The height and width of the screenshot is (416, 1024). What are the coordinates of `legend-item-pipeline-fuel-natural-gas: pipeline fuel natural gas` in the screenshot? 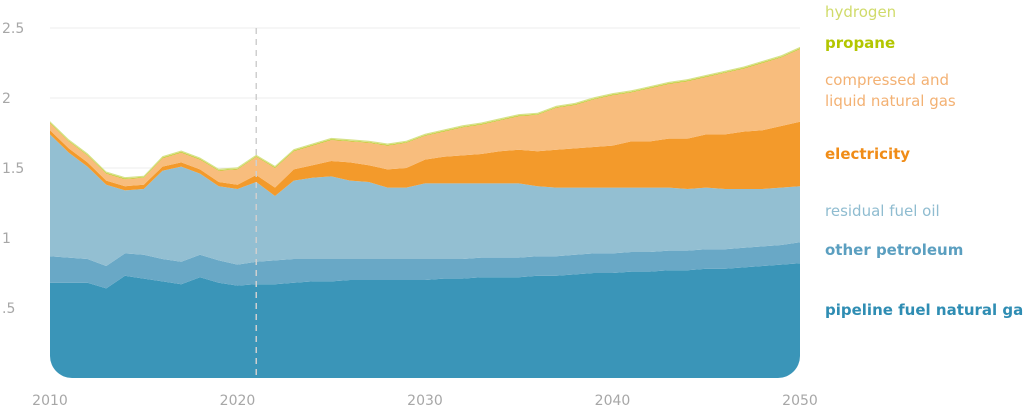 It's located at (924, 310).